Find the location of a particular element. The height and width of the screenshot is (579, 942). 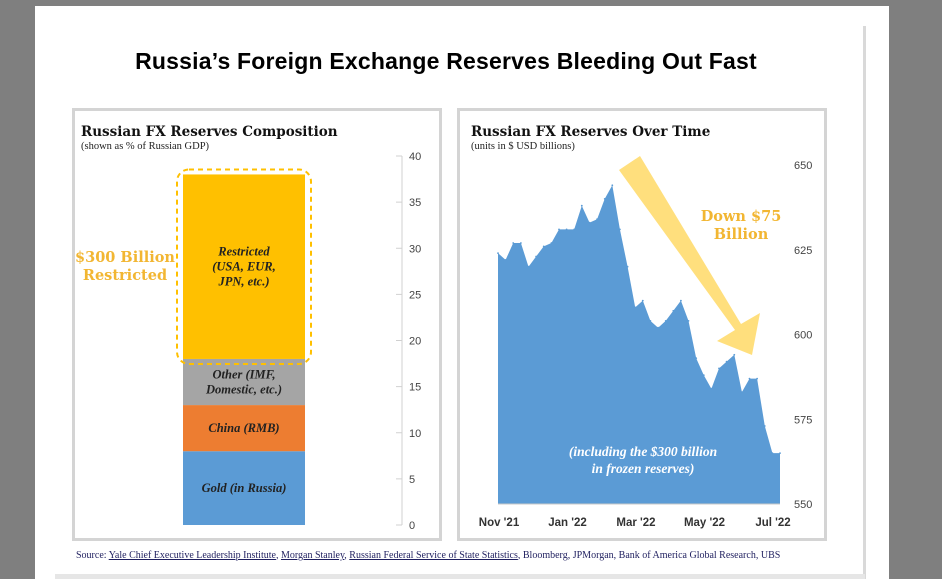

sheet-edge is located at coordinates (864, 302).